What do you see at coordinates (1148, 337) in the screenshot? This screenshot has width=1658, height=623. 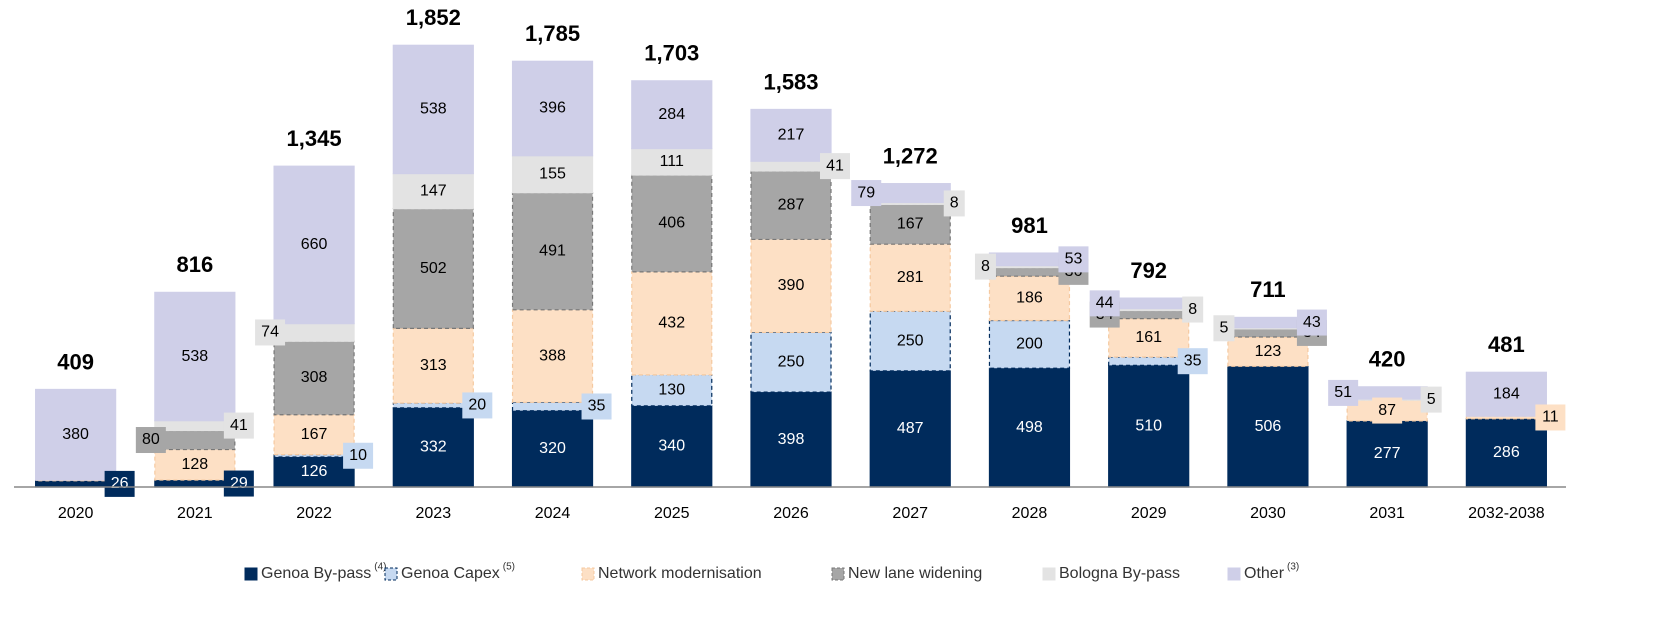 I see `segment-label: 161` at bounding box center [1148, 337].